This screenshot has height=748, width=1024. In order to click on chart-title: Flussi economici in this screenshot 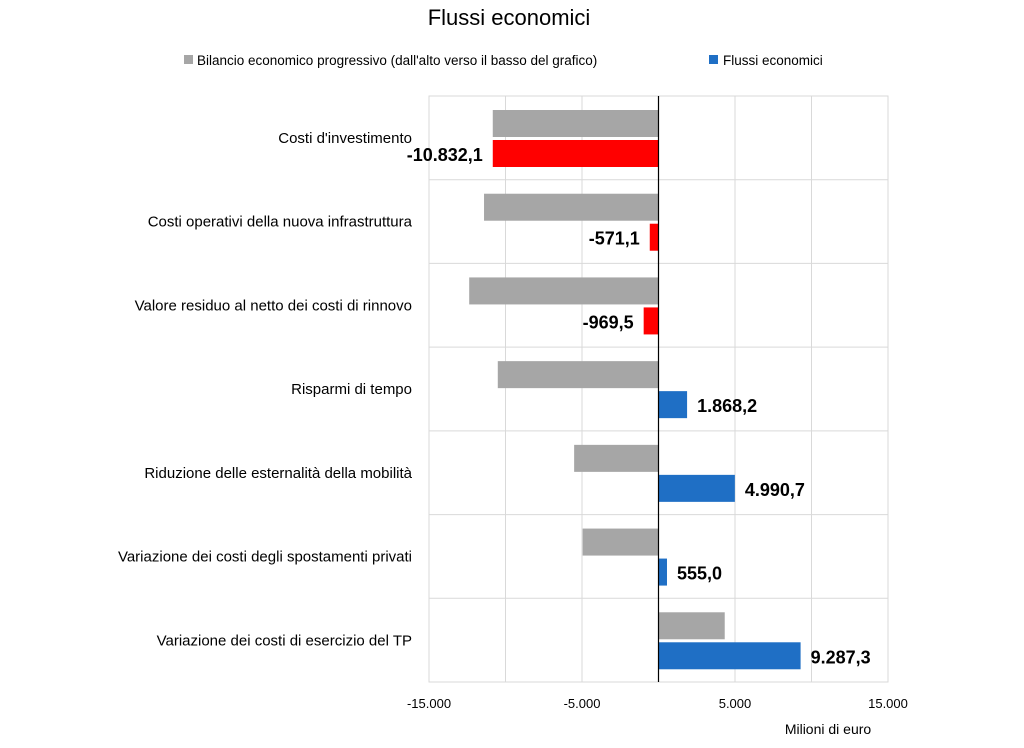, I will do `click(509, 17)`.